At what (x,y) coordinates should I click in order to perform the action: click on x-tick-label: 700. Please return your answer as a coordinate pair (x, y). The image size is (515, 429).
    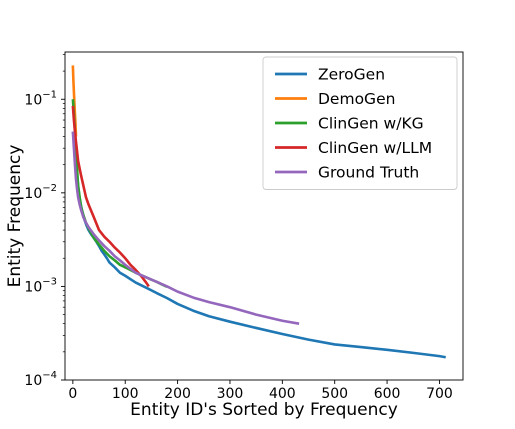
    Looking at the image, I should click on (439, 394).